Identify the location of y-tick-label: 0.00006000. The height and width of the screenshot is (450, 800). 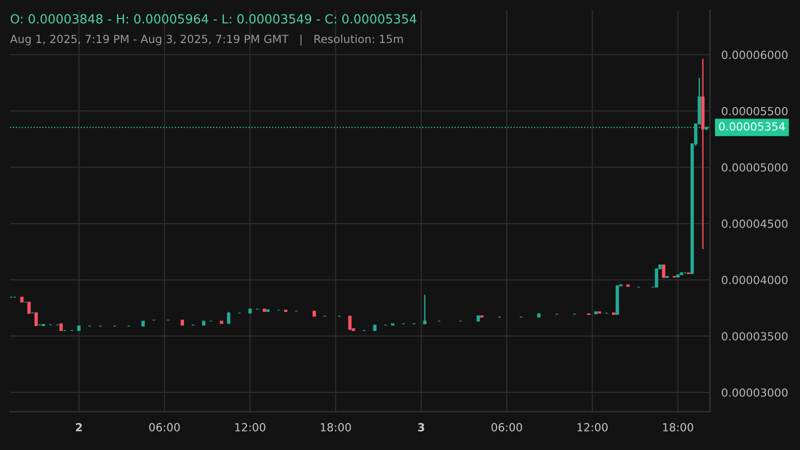
(755, 55).